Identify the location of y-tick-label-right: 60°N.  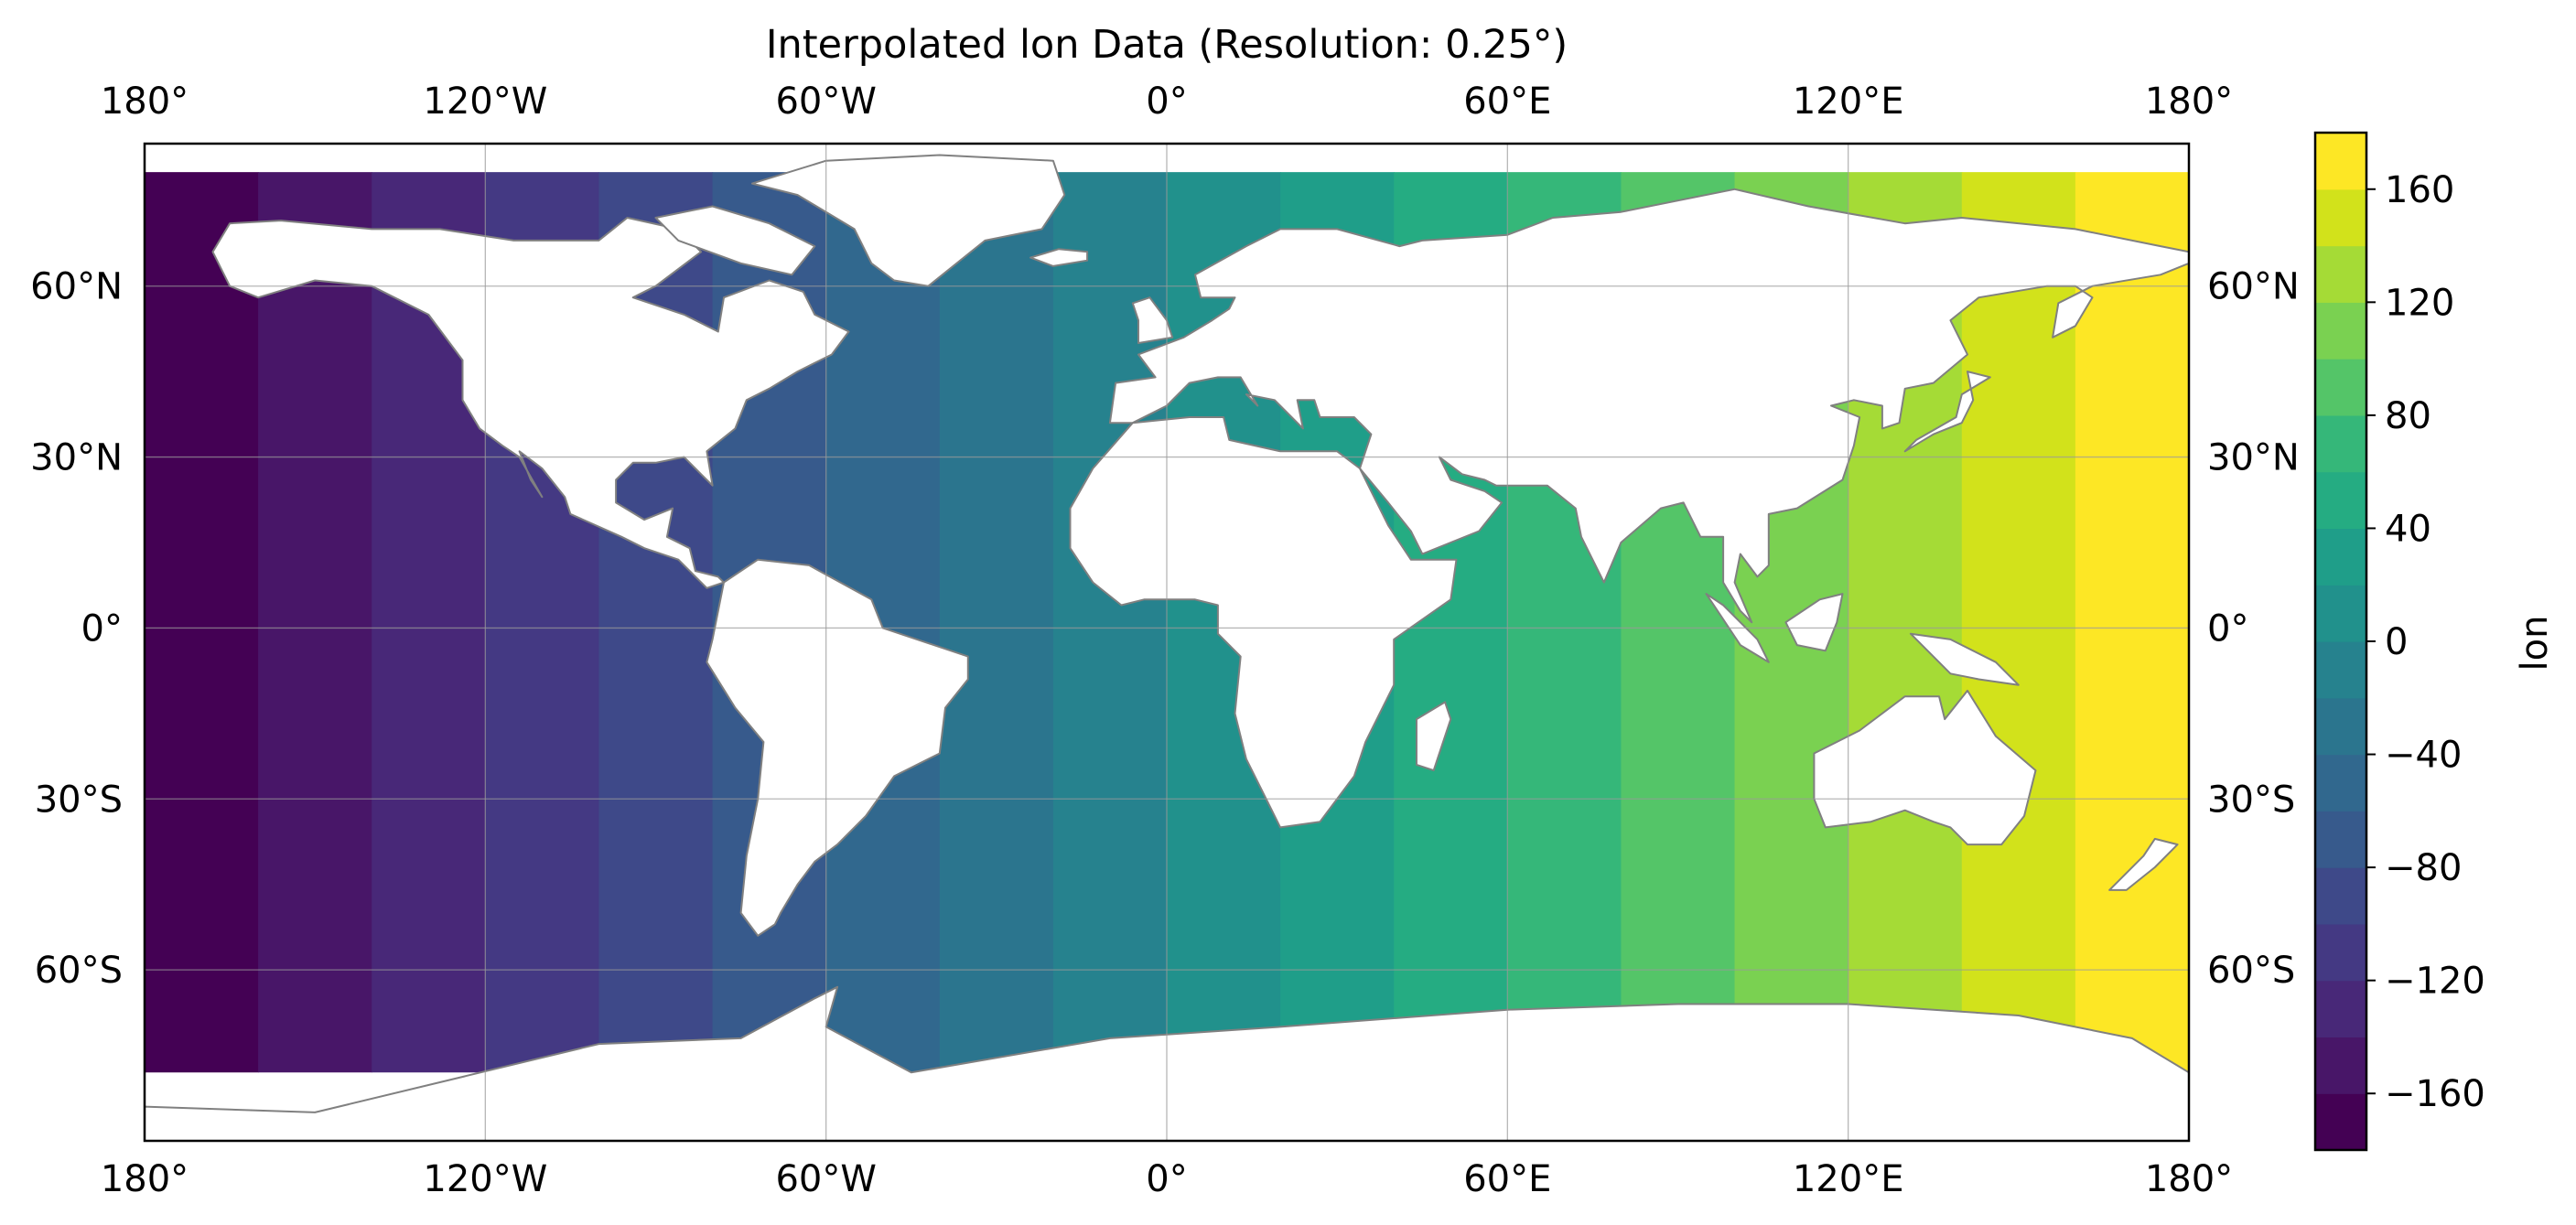
(2253, 287).